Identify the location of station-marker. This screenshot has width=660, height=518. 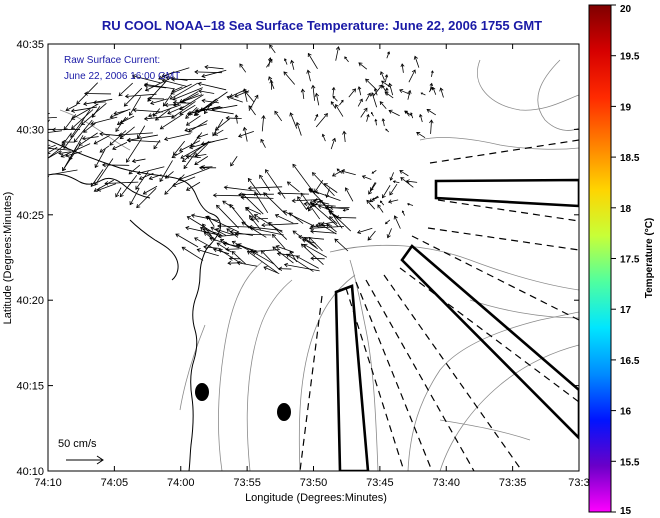
(284, 412).